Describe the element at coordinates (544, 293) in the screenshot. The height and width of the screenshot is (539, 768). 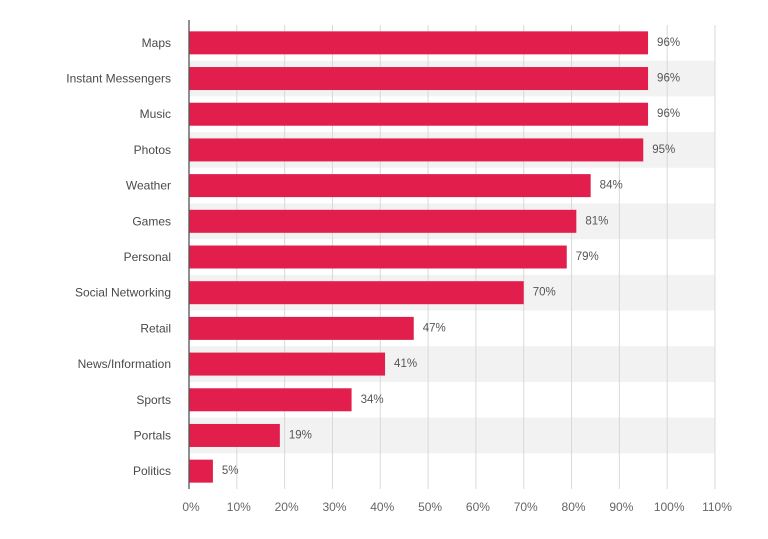
I see `data-label: 70%` at that location.